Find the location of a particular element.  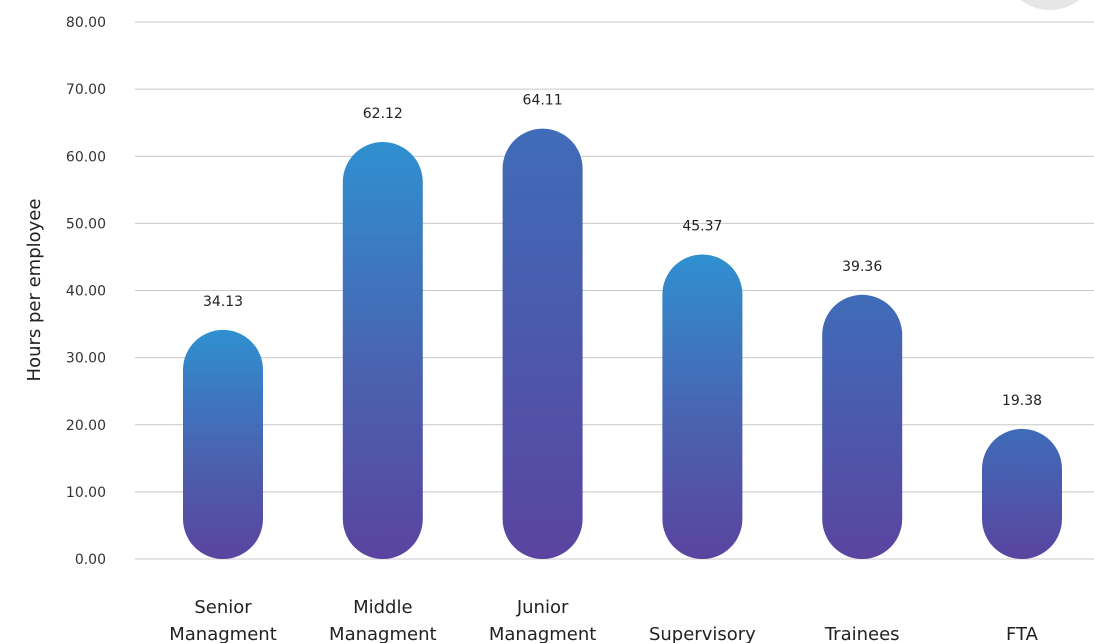

y-tick-label: 0.00 is located at coordinates (90, 560).